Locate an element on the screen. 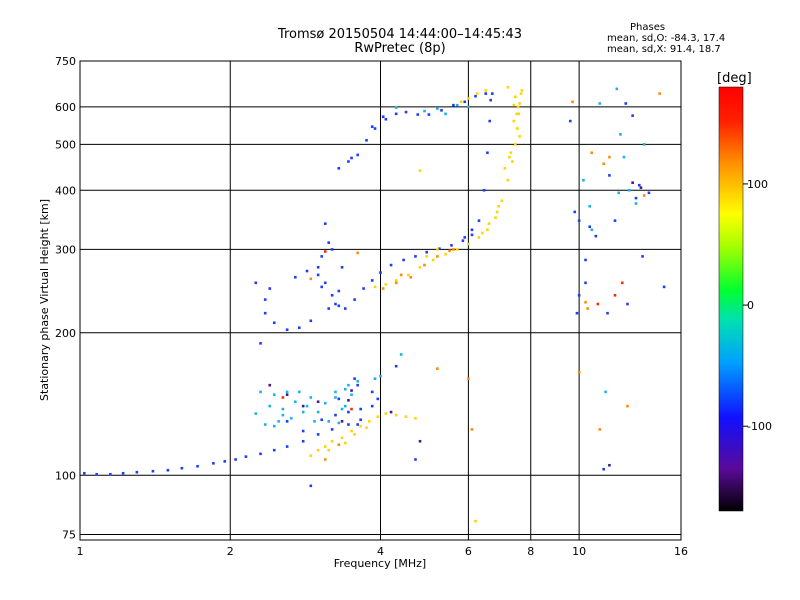  x-tick-label: 8 is located at coordinates (530, 551).